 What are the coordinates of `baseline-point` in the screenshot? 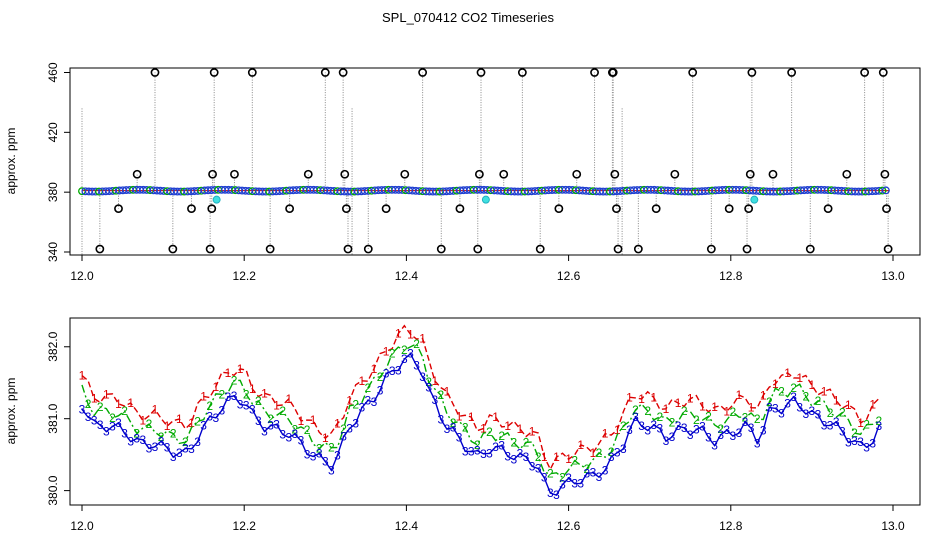 It's located at (885, 190).